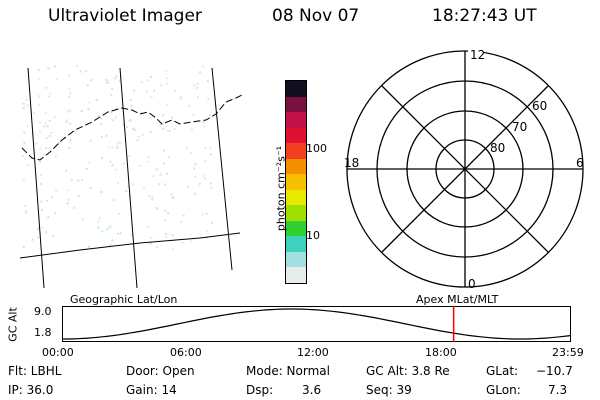  Describe the element at coordinates (408, 371) in the screenshot. I see `status-gc-alt: GC Alt: 3.8 Re` at that location.